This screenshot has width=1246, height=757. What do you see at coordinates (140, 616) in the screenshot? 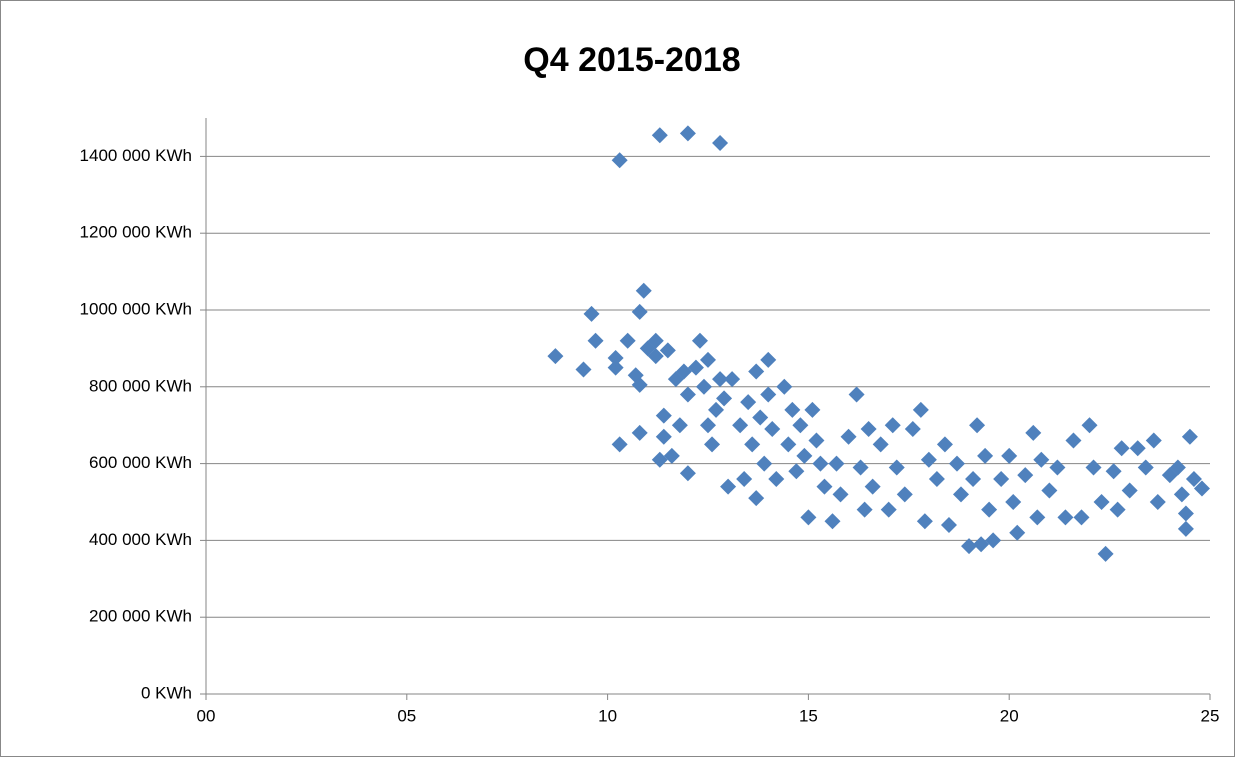
I see `y-tick-label: 200 000 KWh` at bounding box center [140, 616].